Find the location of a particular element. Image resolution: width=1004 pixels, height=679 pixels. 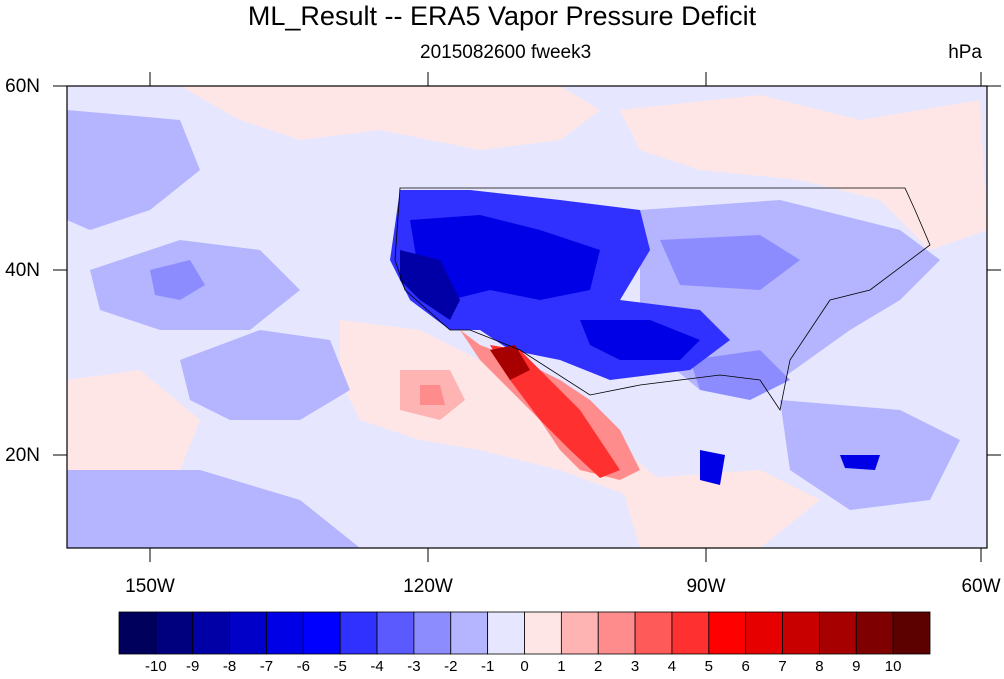

blue-region-central-america is located at coordinates (712, 467).